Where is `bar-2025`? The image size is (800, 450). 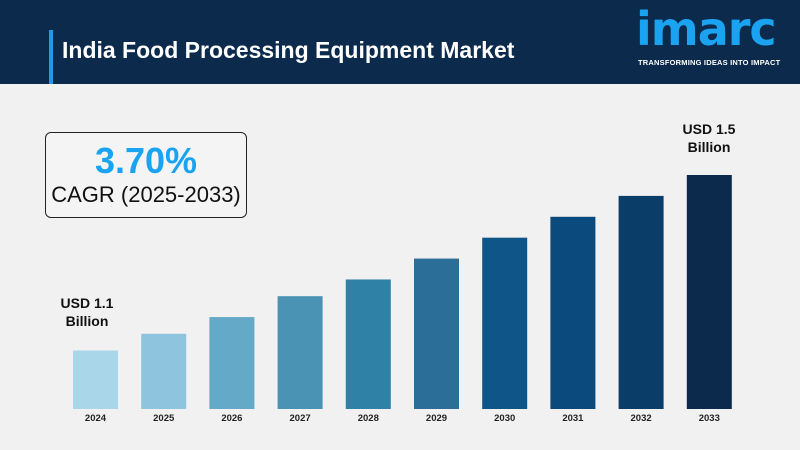 bar-2025 is located at coordinates (164, 371).